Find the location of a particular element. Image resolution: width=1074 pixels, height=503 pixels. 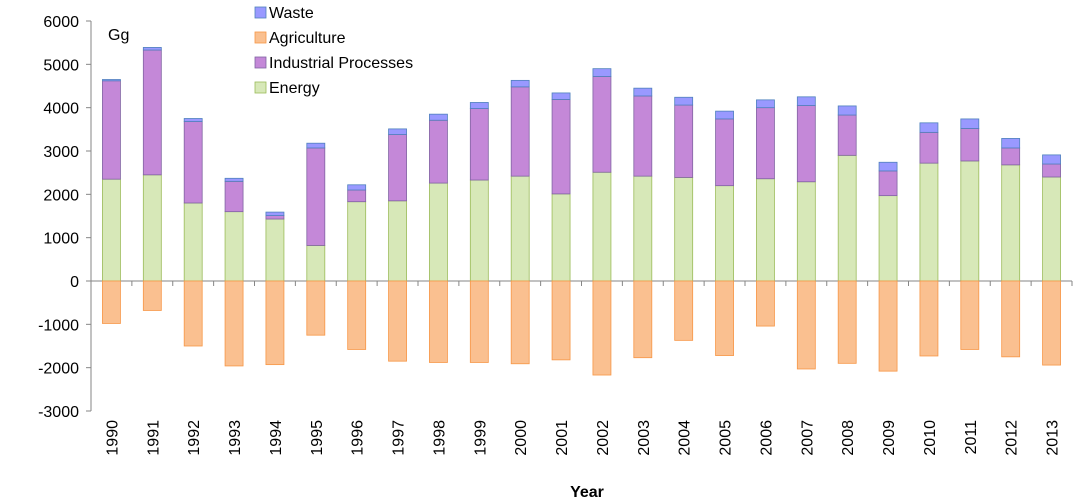

x-tick-label: 2013 is located at coordinates (1053, 438).